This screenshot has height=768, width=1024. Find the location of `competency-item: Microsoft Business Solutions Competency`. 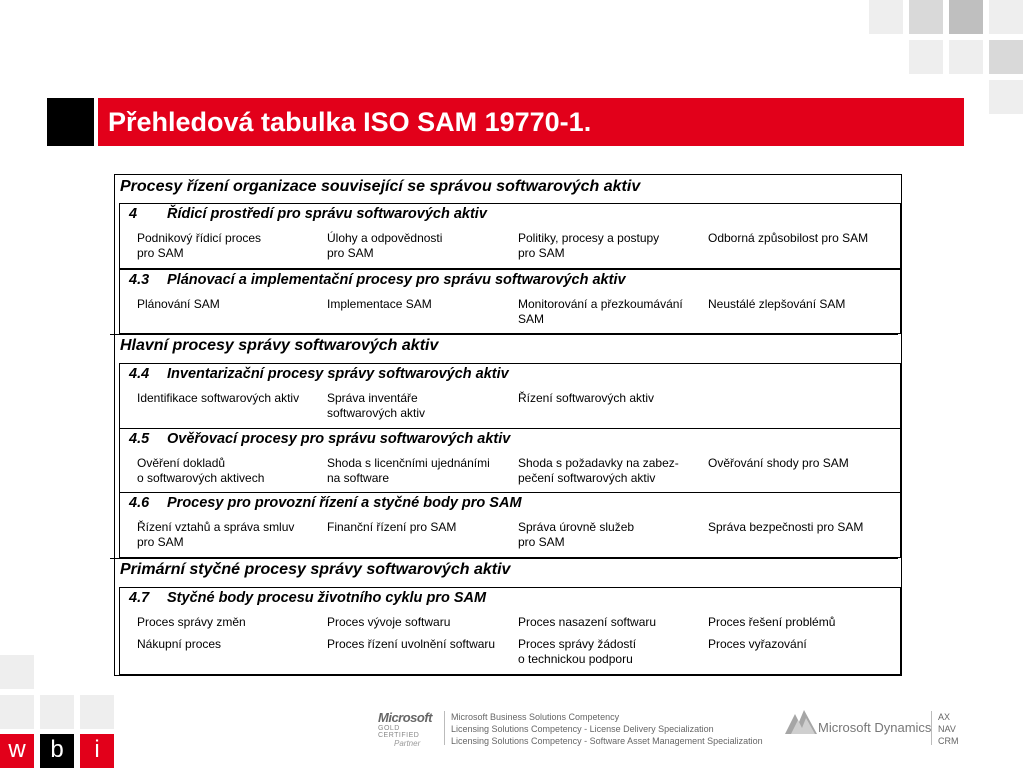

competency-item: Microsoft Business Solutions Competency is located at coordinates (535, 717).